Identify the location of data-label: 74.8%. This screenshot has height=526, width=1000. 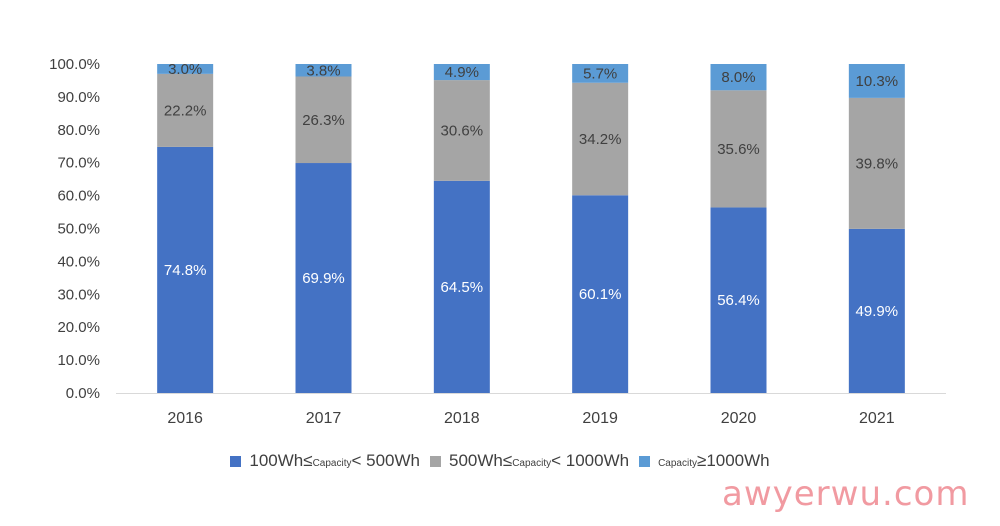
(185, 270).